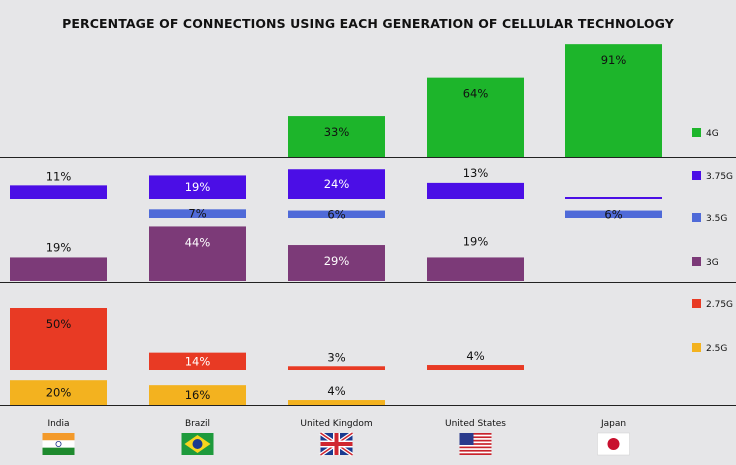 This screenshot has height=465, width=736. What do you see at coordinates (712, 134) in the screenshot?
I see `legend-label-4g: 4G` at bounding box center [712, 134].